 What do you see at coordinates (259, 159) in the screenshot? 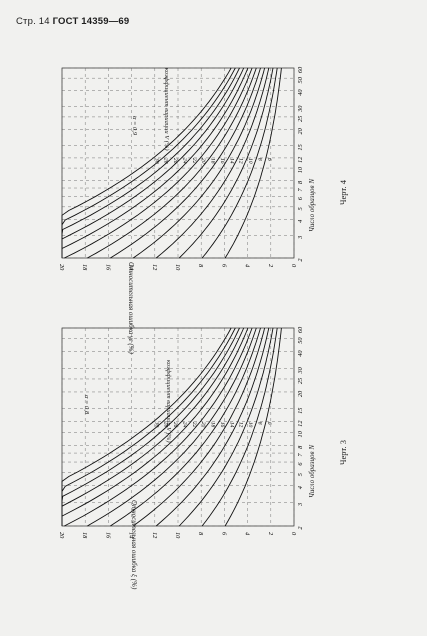
I see `fig4-curve-label-11: 8` at bounding box center [259, 159].